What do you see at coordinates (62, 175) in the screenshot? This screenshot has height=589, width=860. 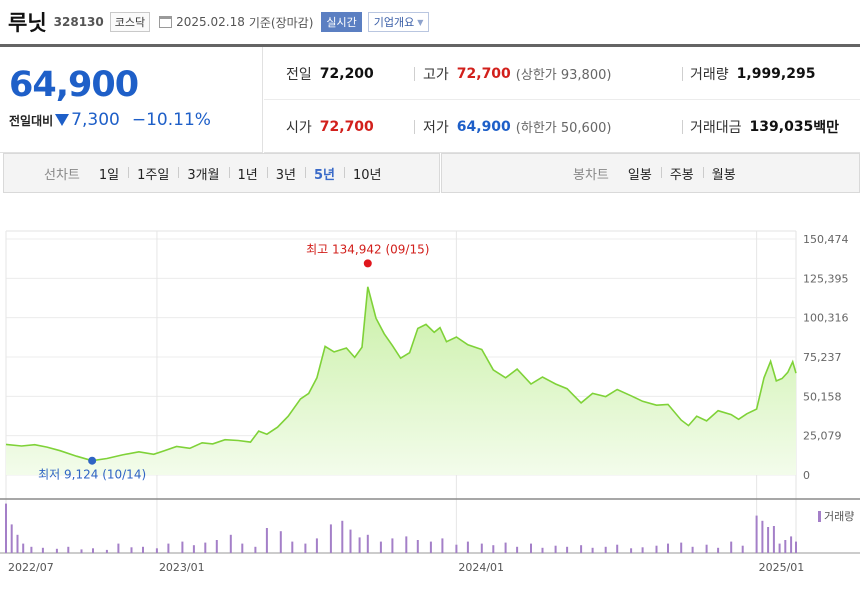 I see `line-chart-title: 선차트` at bounding box center [62, 175].